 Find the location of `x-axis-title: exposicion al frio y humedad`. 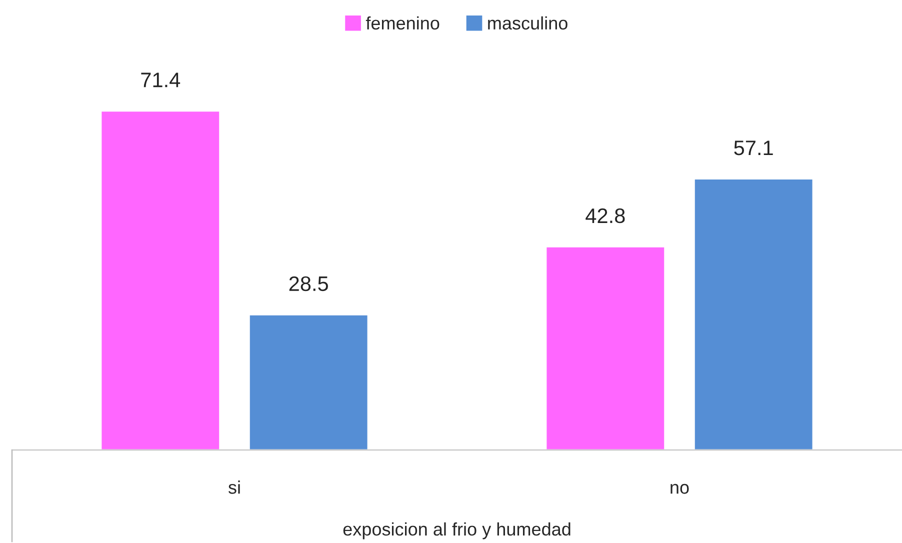

x-axis-title: exposicion al frio y humedad is located at coordinates (456, 531).